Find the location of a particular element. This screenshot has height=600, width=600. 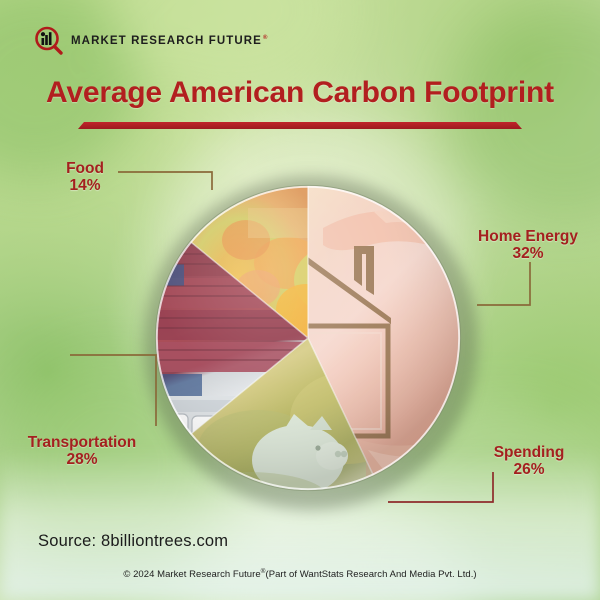

spending-label: Spending is located at coordinates (529, 452).